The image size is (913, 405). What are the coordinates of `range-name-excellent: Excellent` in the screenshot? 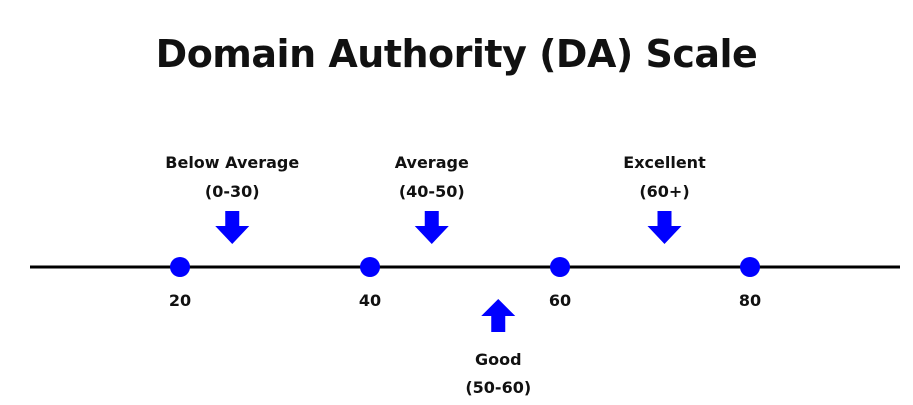 It's located at (664, 162).